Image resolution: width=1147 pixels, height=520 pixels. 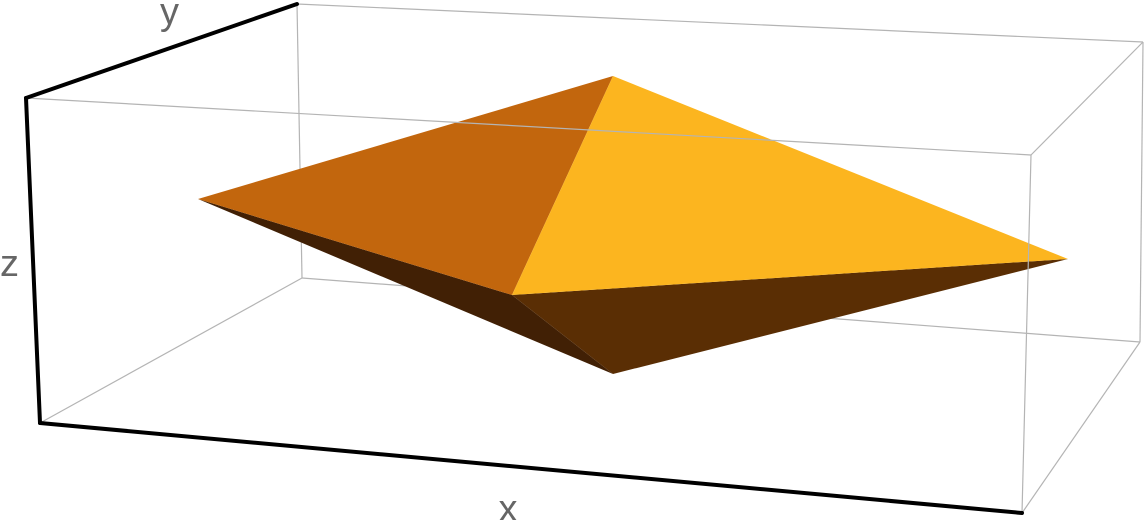 I want to click on face-lower-right, so click(x=790, y=316).